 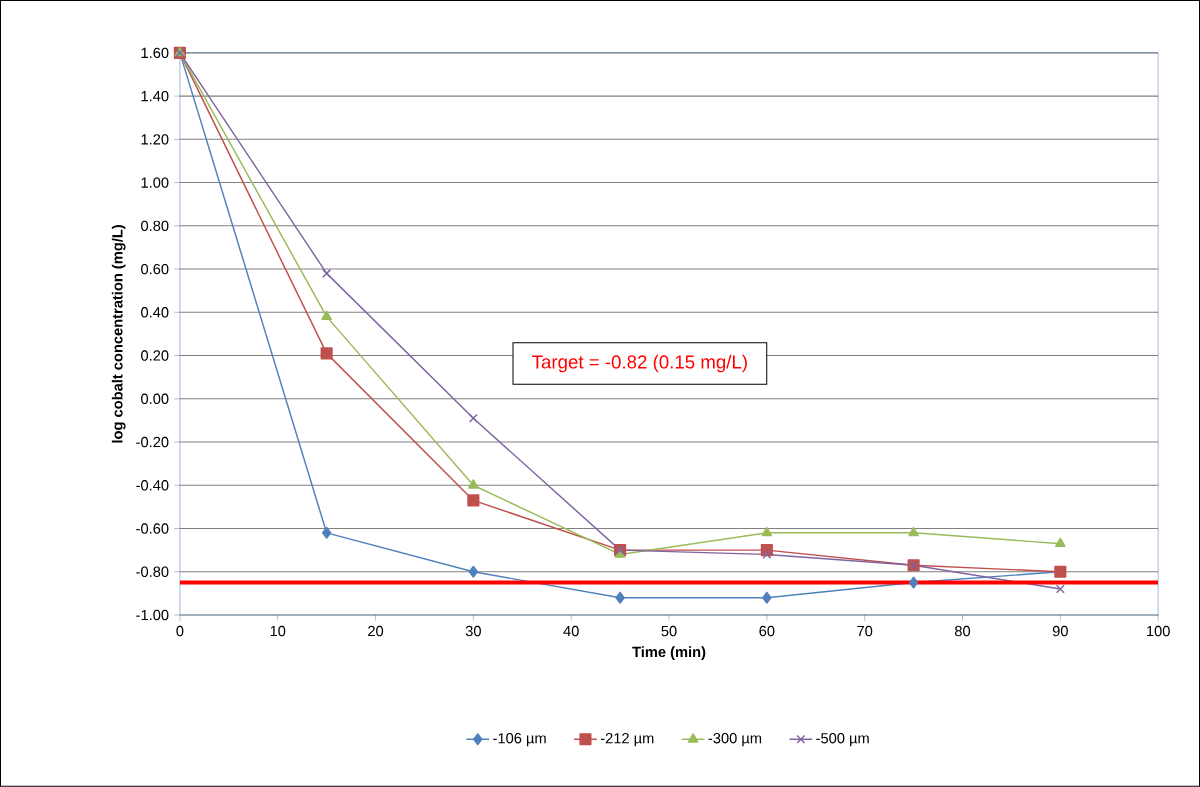 I want to click on y-tick-label: 1.40, so click(x=155, y=96).